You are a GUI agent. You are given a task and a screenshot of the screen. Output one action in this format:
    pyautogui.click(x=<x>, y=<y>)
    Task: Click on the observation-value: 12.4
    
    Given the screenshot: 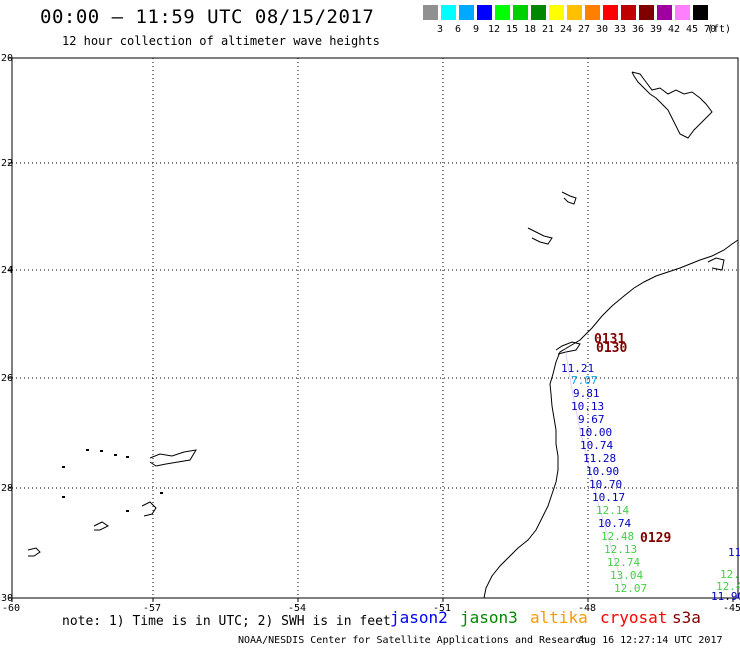 What is the action you would take?
    pyautogui.click(x=728, y=586)
    